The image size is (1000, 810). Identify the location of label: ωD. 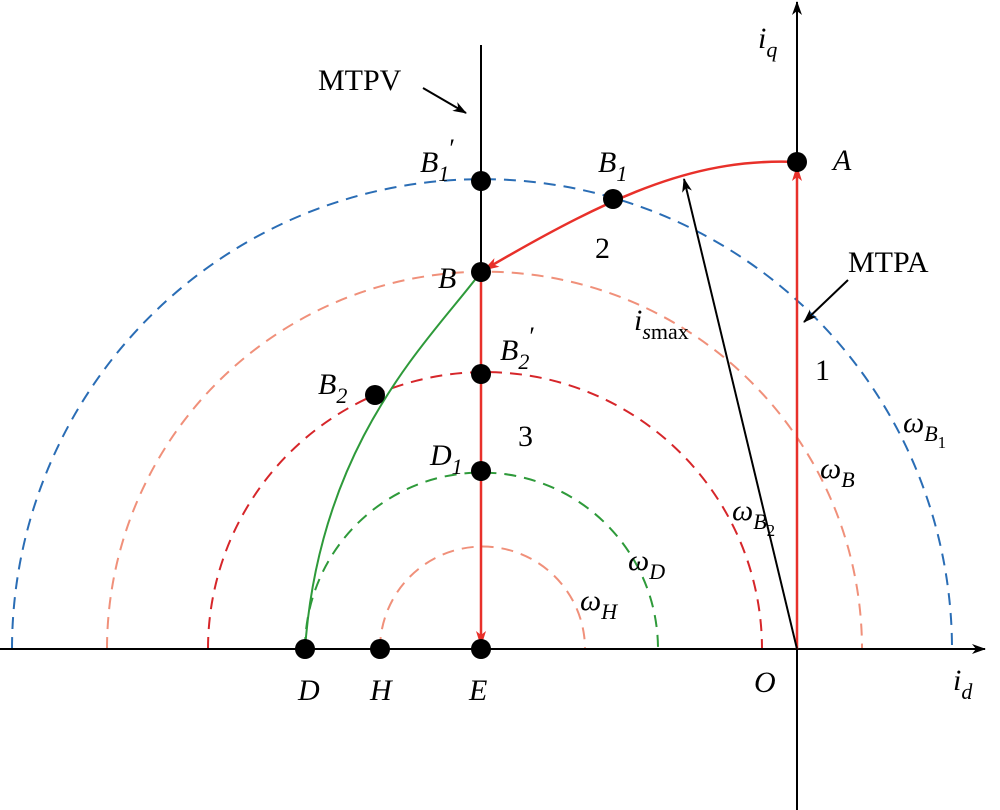
(646, 564).